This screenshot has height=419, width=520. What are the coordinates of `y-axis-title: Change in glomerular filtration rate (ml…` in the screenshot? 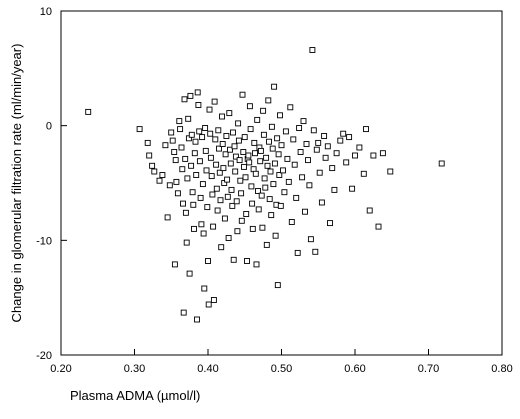 It's located at (16, 183).